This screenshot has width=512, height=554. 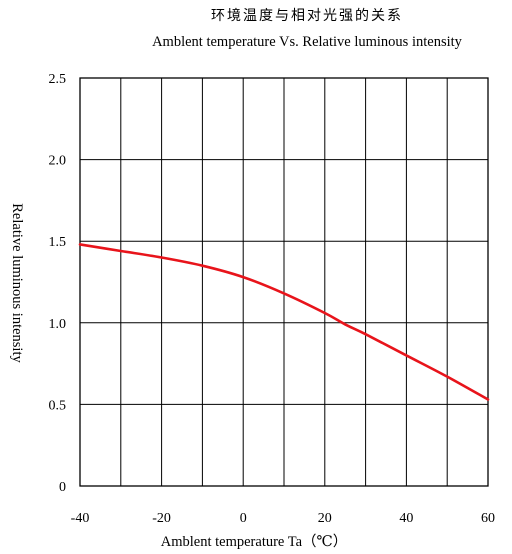 I want to click on y-axis-ticks: 0 0.5 1.0 1.5 2.0 2.5, so click(x=58, y=283).